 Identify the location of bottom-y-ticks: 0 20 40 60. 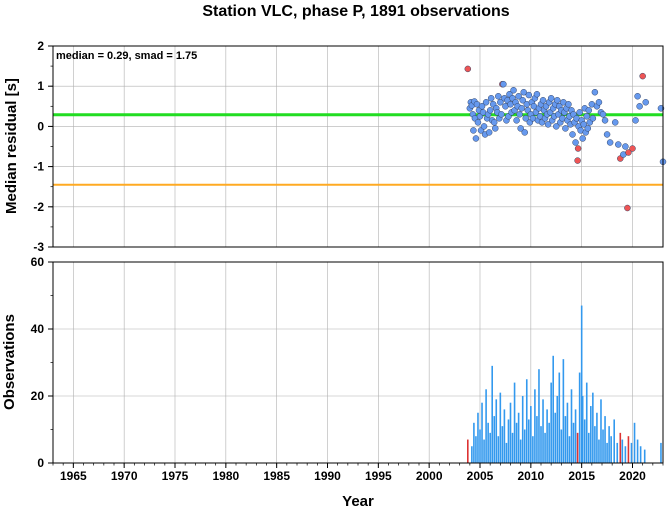
(42, 362).